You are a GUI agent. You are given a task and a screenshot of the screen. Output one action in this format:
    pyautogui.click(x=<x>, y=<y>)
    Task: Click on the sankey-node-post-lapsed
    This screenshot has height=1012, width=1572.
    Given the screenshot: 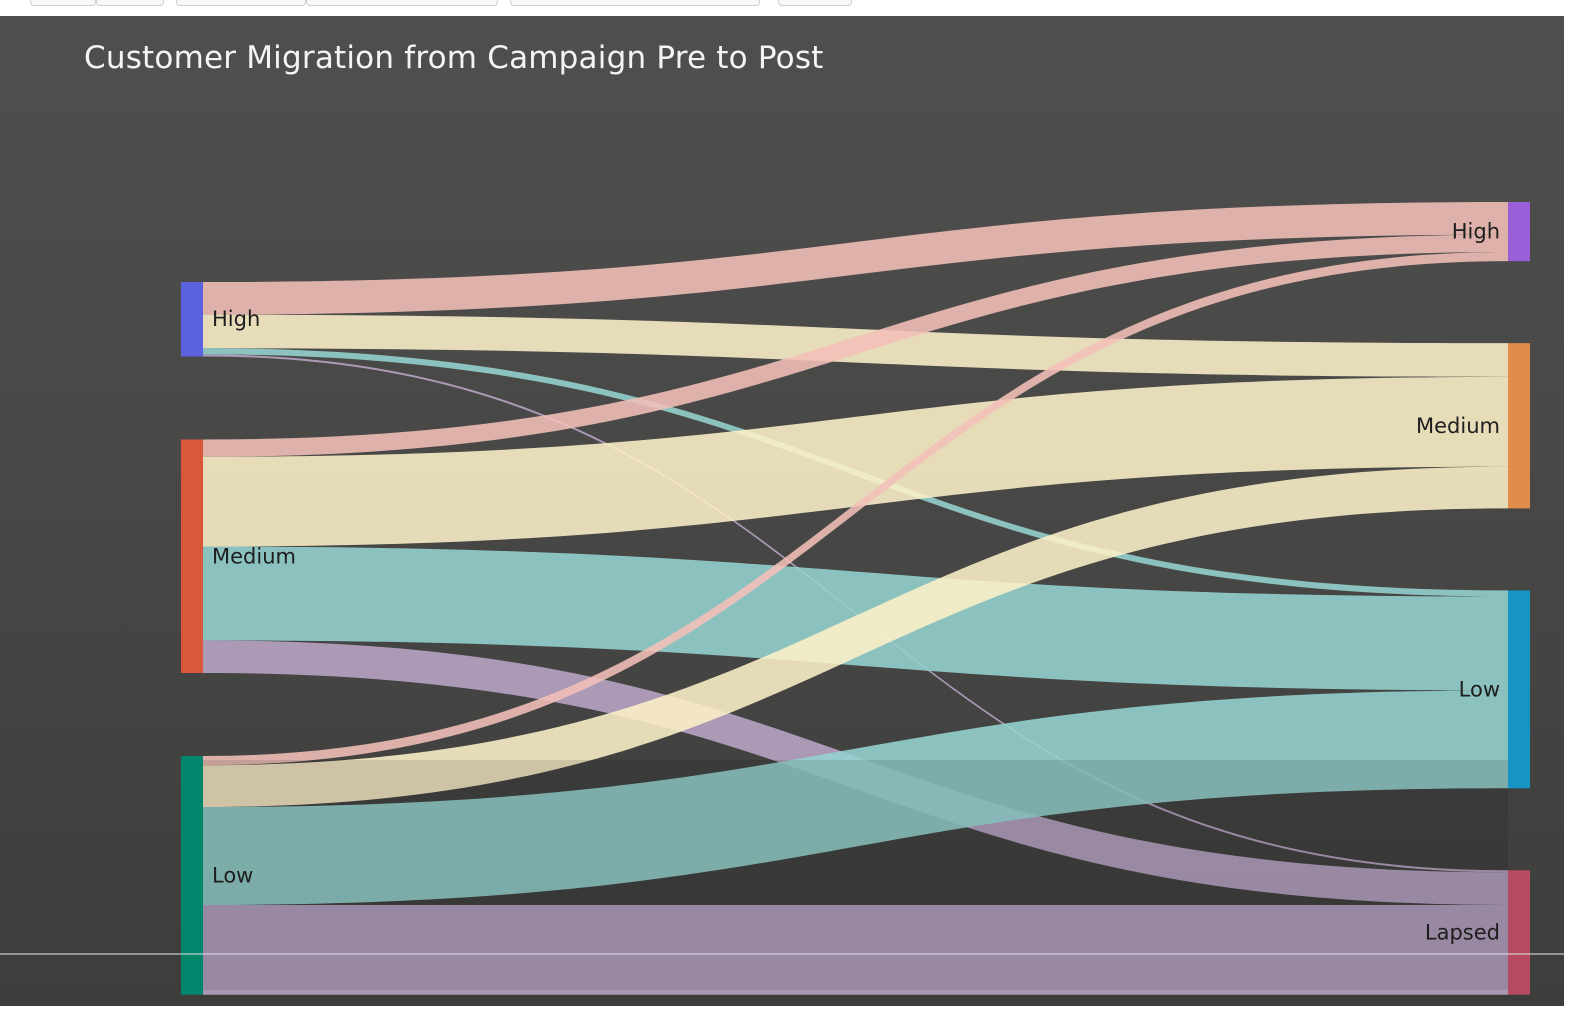 What is the action you would take?
    pyautogui.click(x=1519, y=932)
    